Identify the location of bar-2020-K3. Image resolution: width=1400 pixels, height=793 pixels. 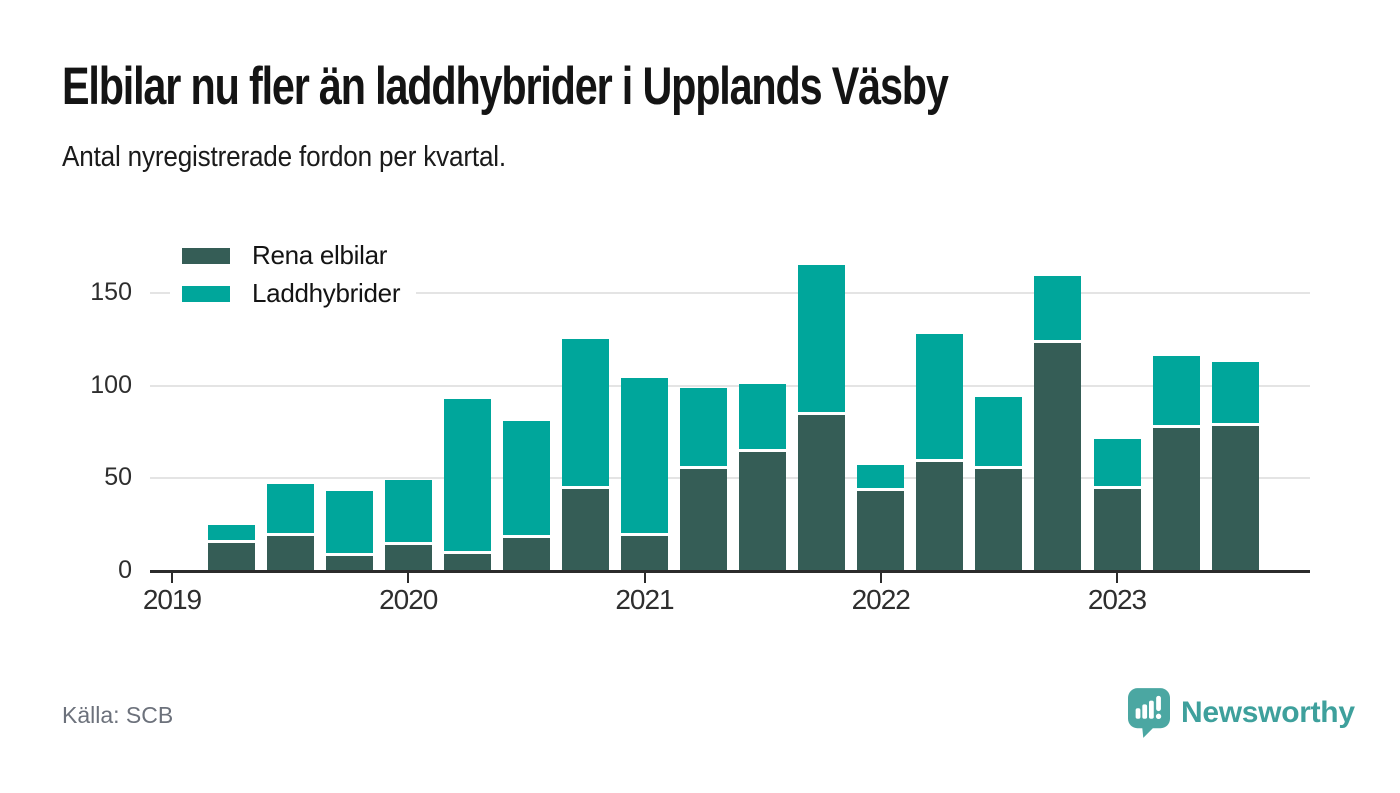
(526, 495).